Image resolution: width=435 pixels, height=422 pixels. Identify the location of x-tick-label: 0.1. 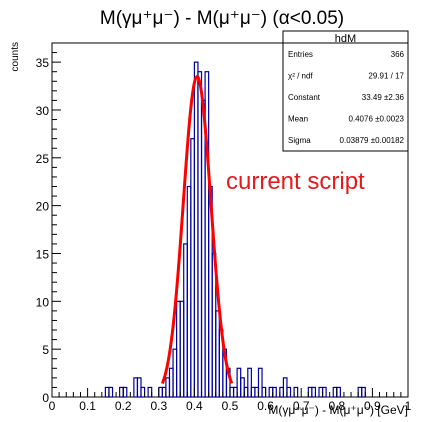
(87, 406).